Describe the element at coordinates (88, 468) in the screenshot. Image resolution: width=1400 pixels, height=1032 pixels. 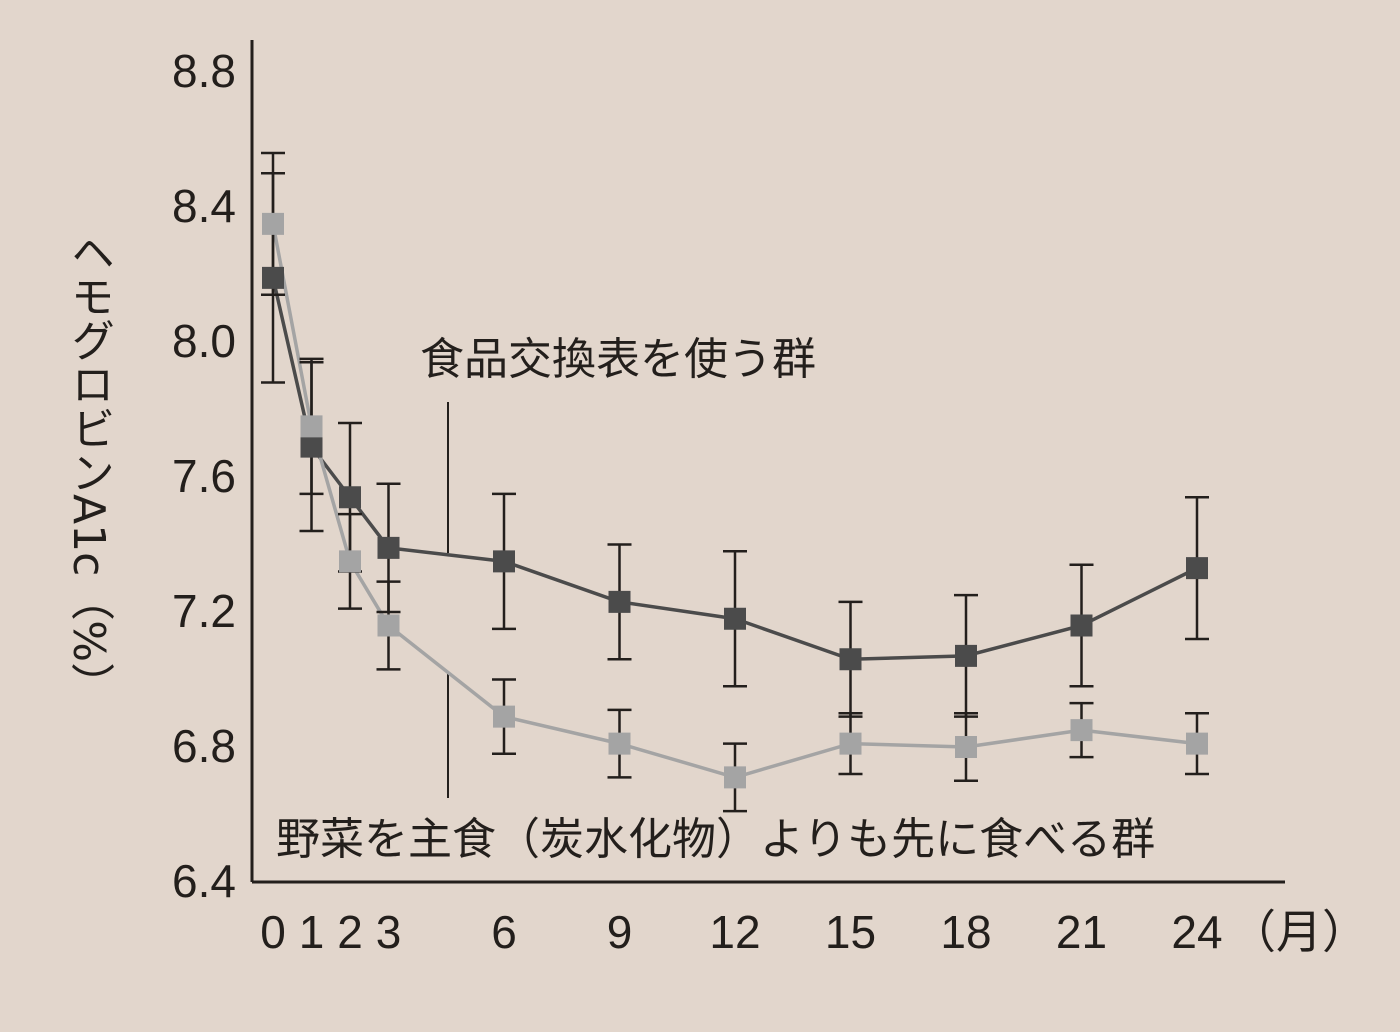
I see `y-axis-label: ヘモグロビンA1c（%）` at that location.